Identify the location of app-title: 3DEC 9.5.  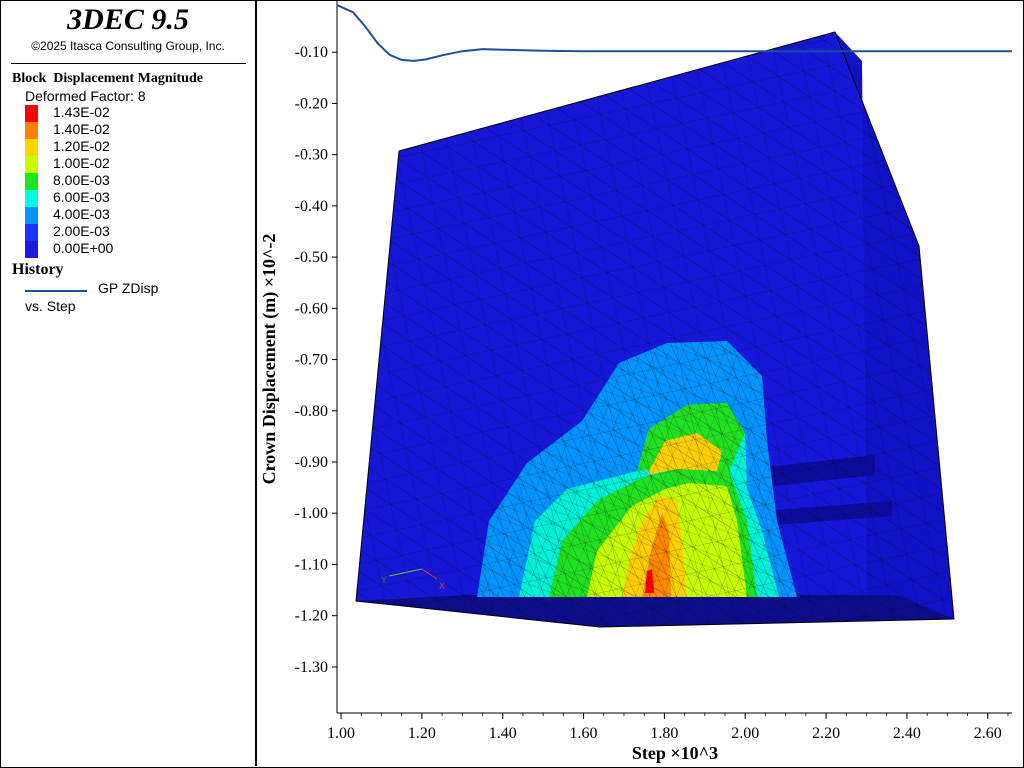
(128, 19).